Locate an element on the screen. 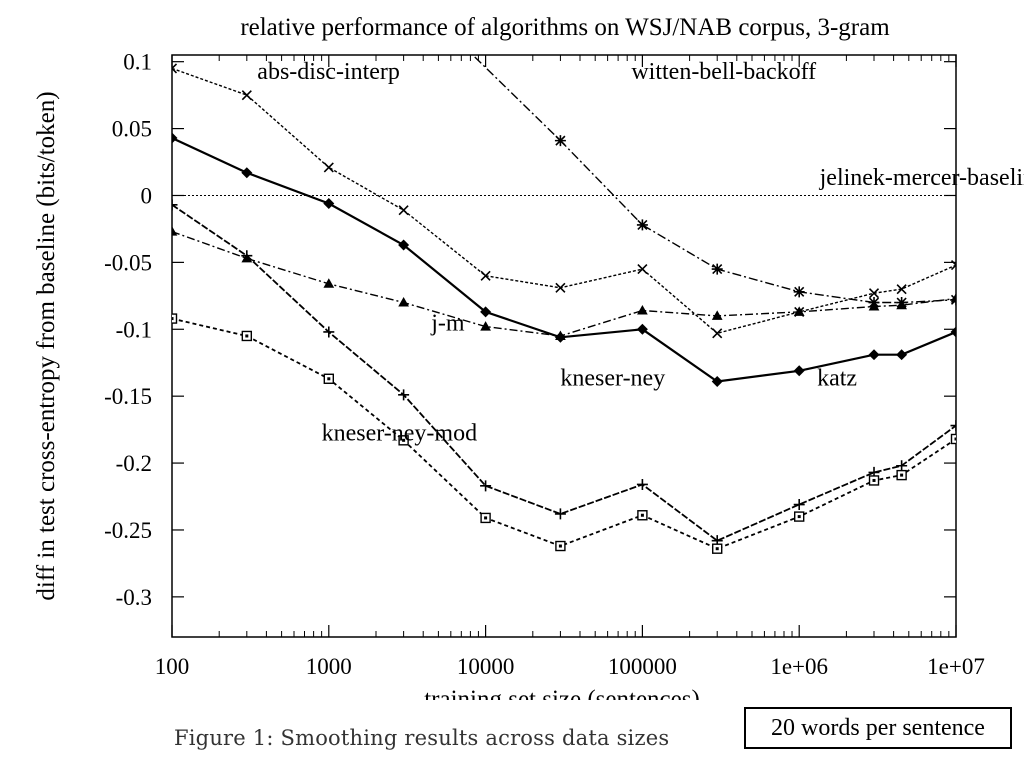 The height and width of the screenshot is (768, 1024). series-annotation: witten-bell-backoff is located at coordinates (723, 72).